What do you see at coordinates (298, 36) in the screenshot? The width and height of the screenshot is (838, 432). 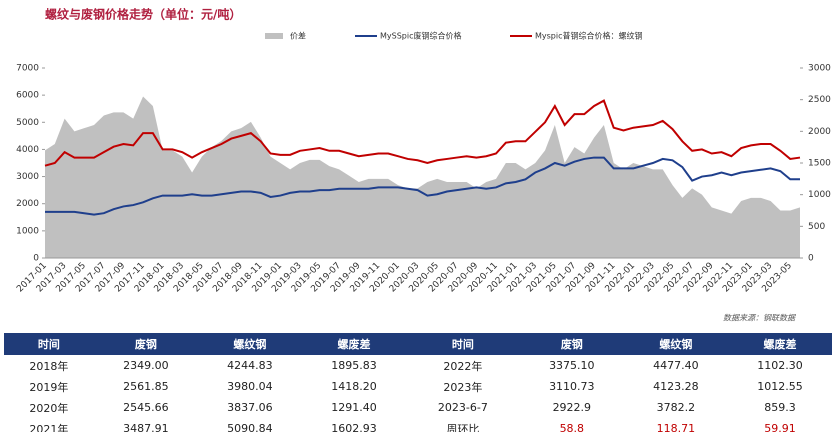 I see `legend-label: 价差` at bounding box center [298, 36].